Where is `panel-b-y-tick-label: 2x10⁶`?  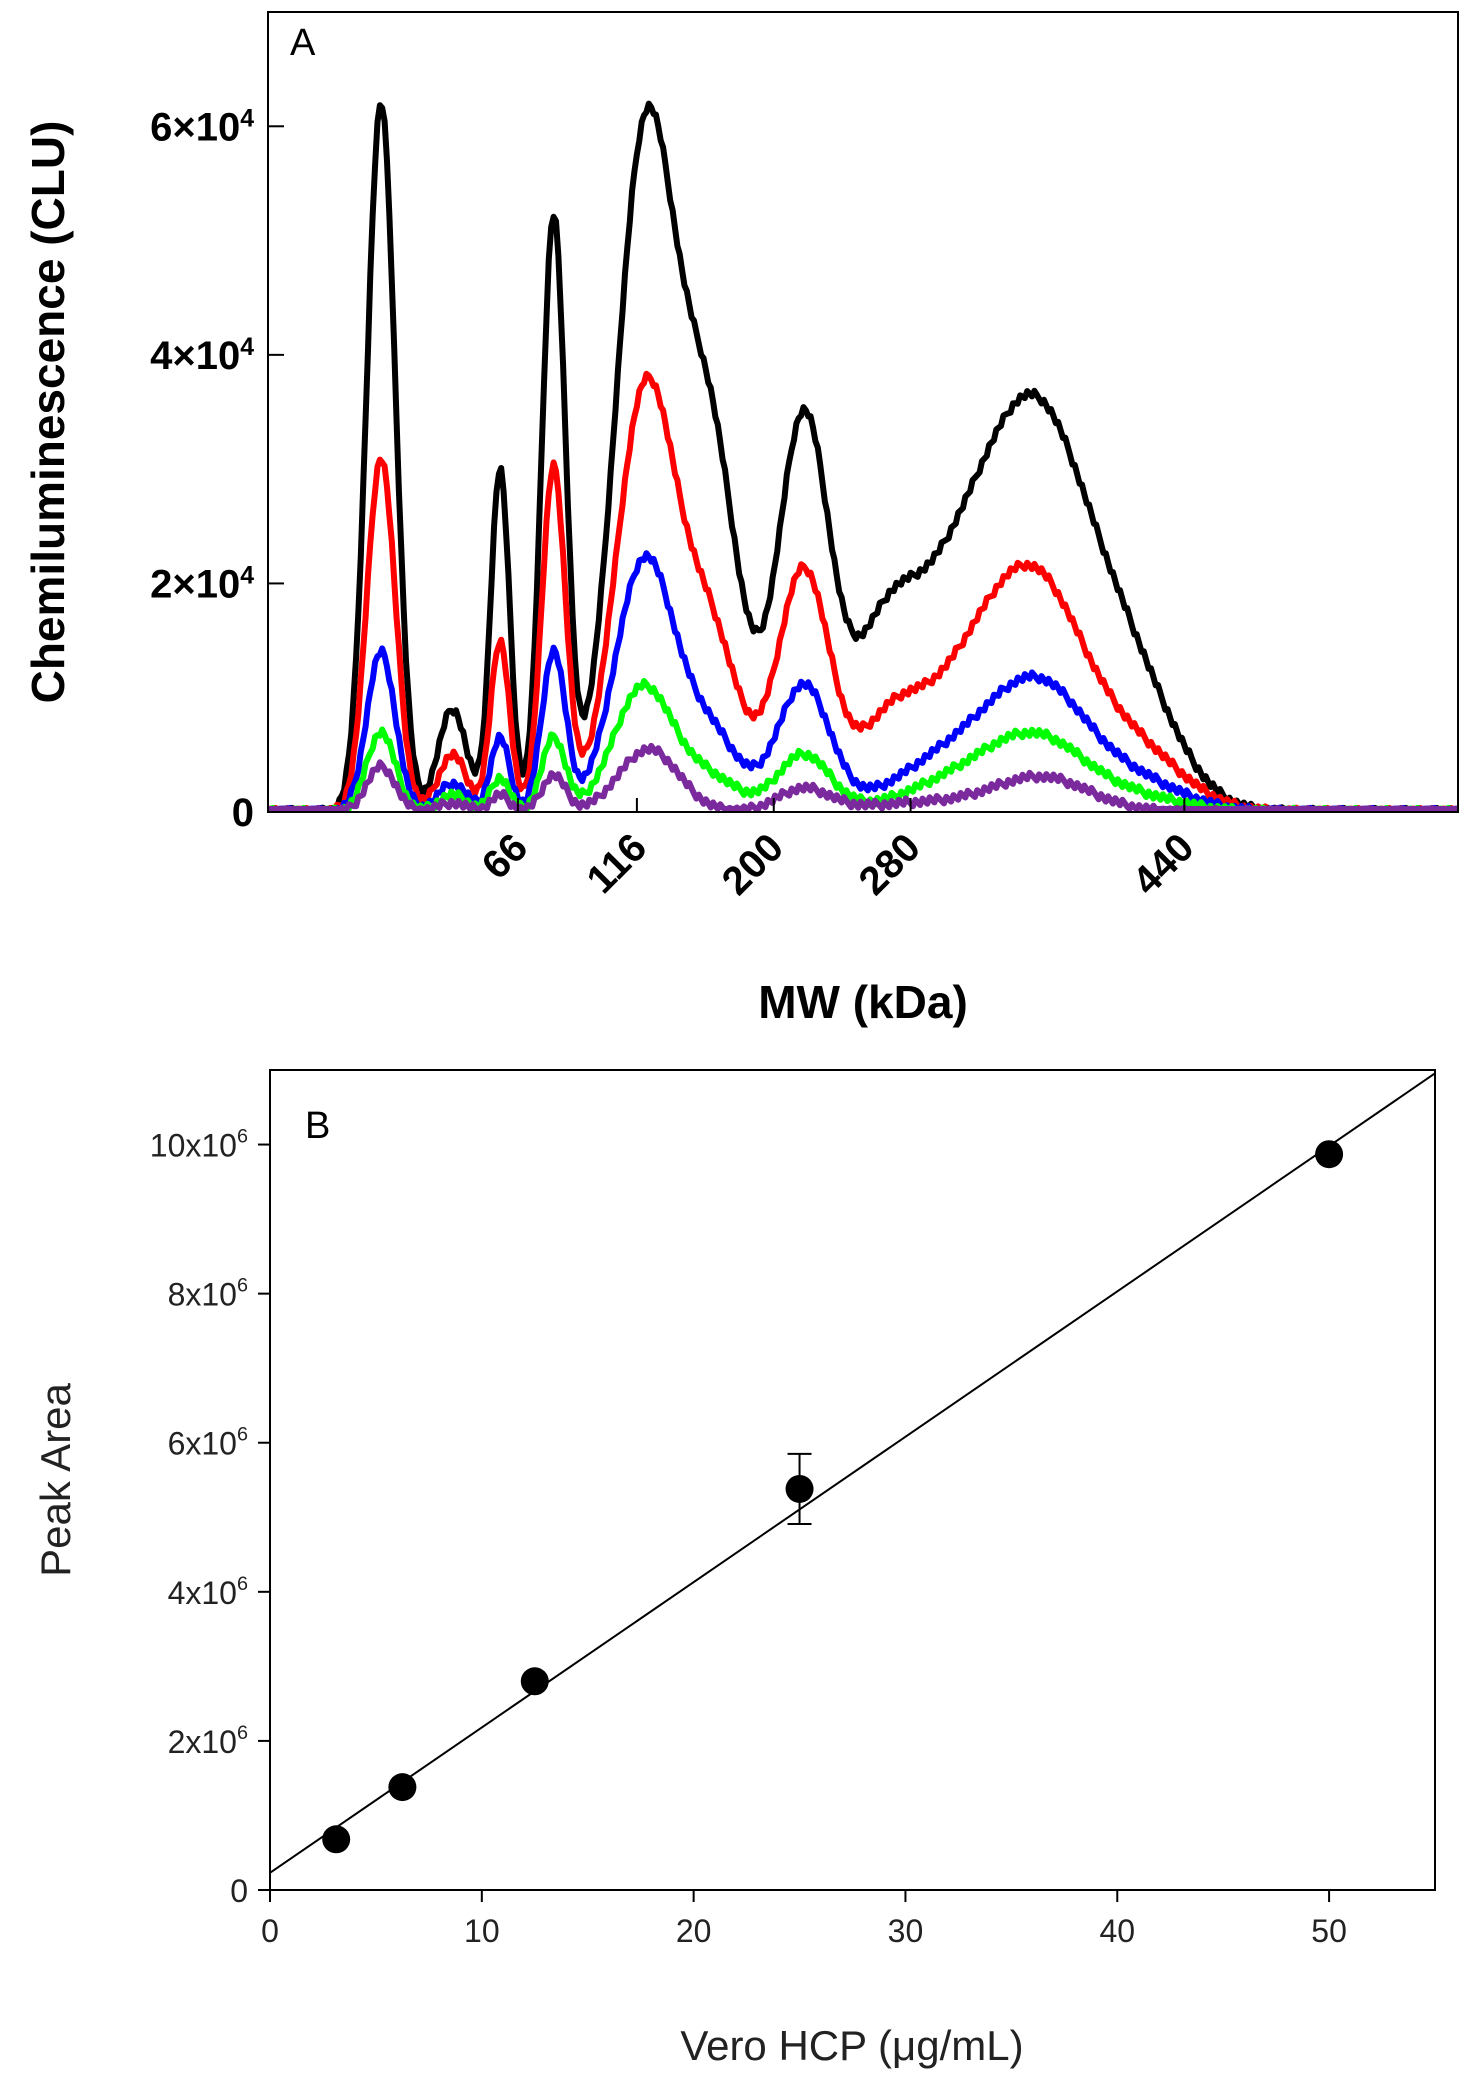 panel-b-y-tick-label: 2x10⁶ is located at coordinates (208, 1741).